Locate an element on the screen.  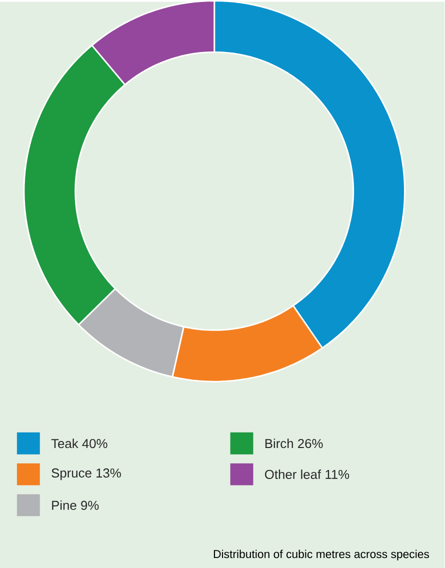
data-label: 26% is located at coordinates (310, 443).